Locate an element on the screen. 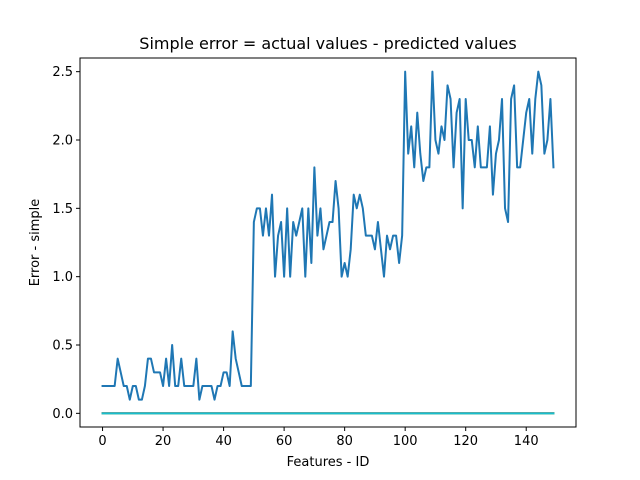 The image size is (640, 480). y-tick-label: 0.0 is located at coordinates (62, 414).